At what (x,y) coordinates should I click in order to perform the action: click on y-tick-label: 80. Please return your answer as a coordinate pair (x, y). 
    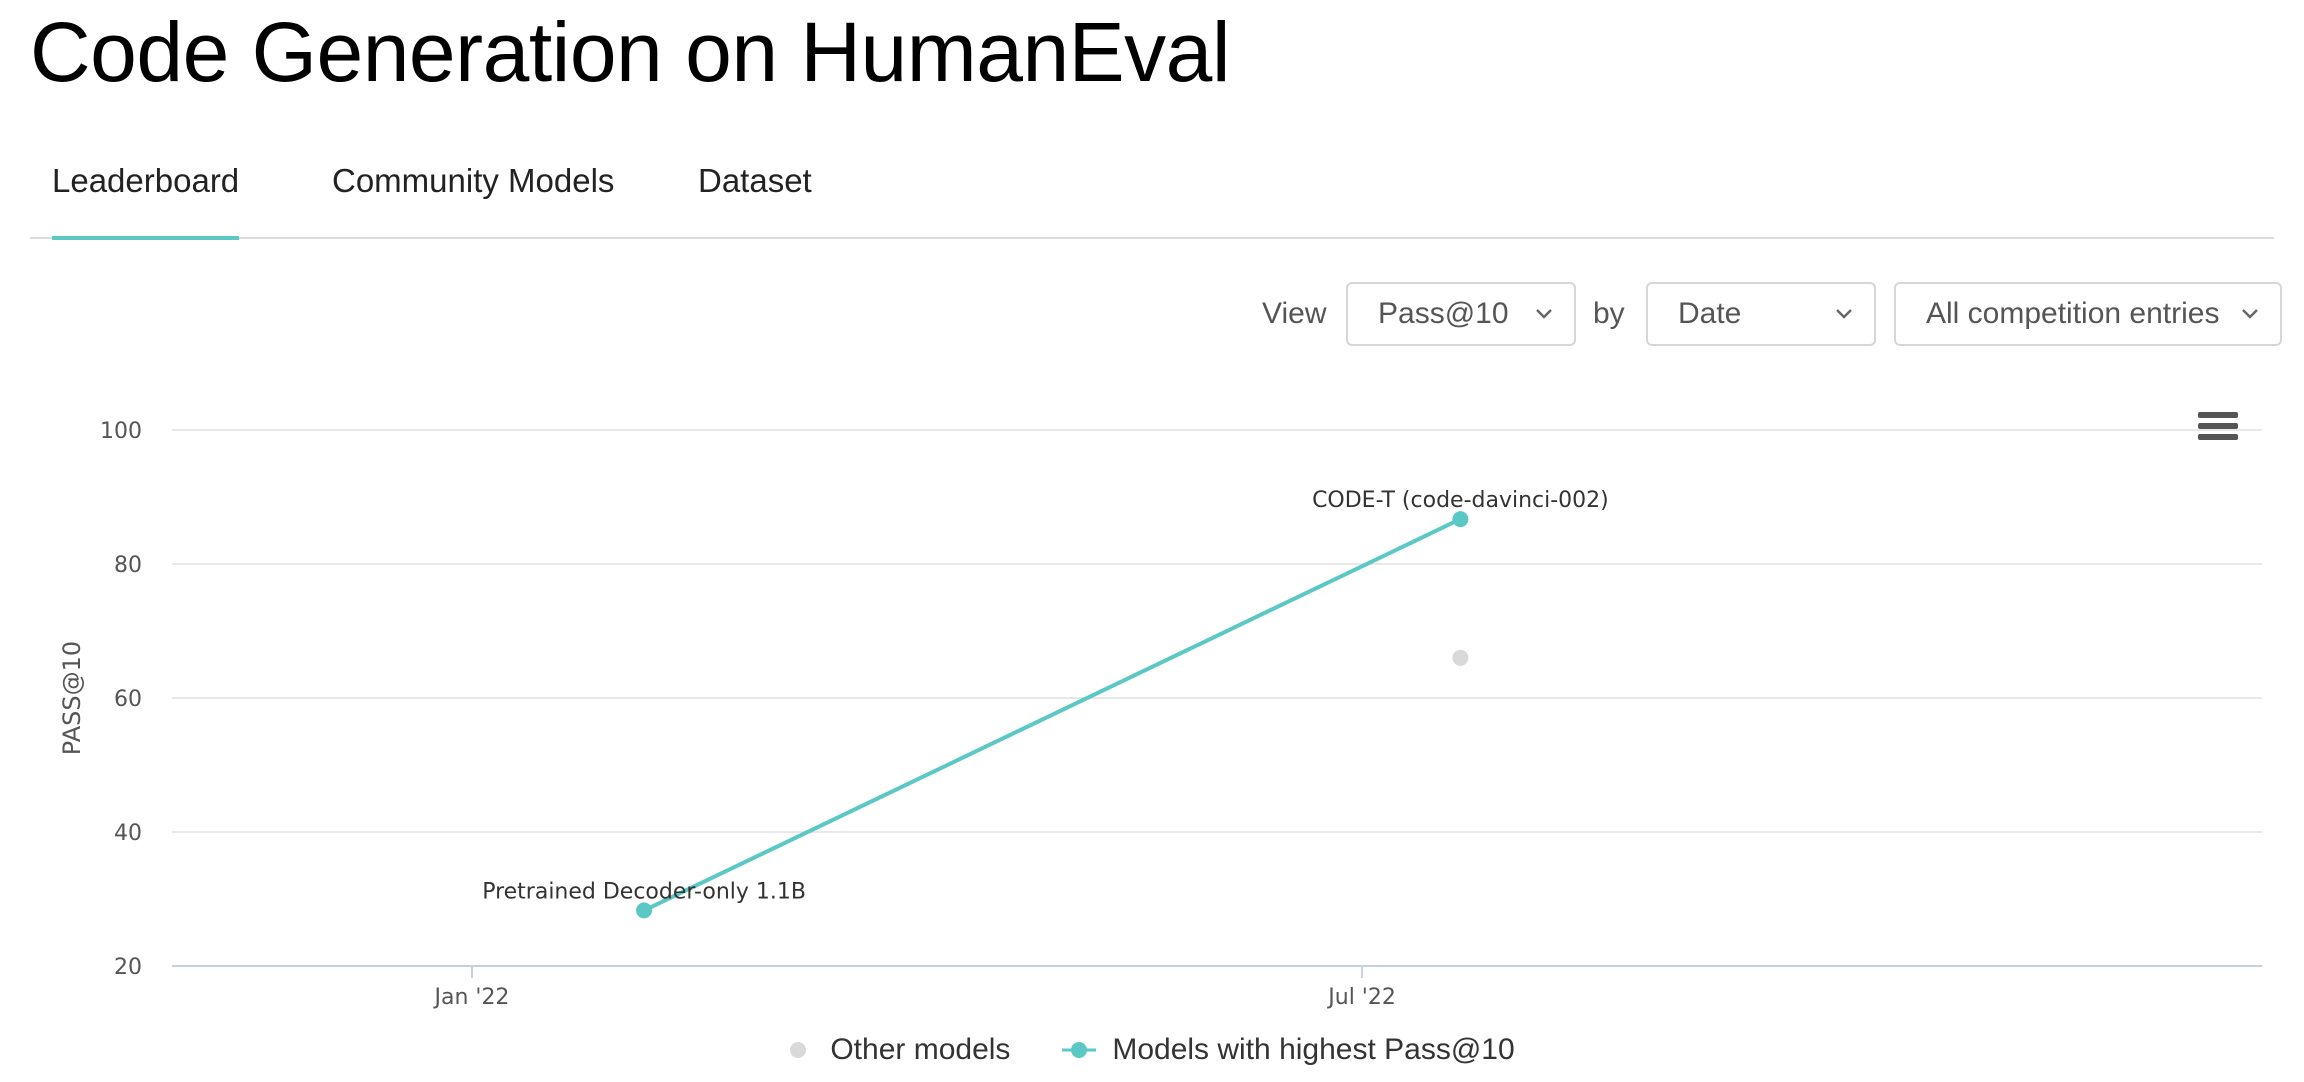
    Looking at the image, I should click on (128, 565).